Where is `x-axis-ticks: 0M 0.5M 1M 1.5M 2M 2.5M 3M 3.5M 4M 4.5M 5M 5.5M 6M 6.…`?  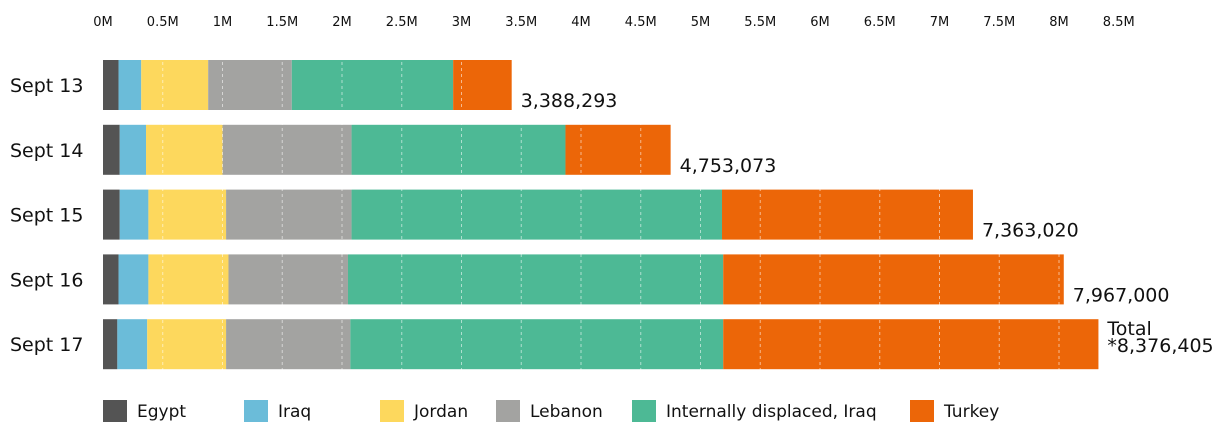 x-axis-ticks: 0M 0.5M 1M 1.5M 2M 2.5M 3M 3.5M 4M 4.5M 5M 5.5M 6M 6.… is located at coordinates (613, 22).